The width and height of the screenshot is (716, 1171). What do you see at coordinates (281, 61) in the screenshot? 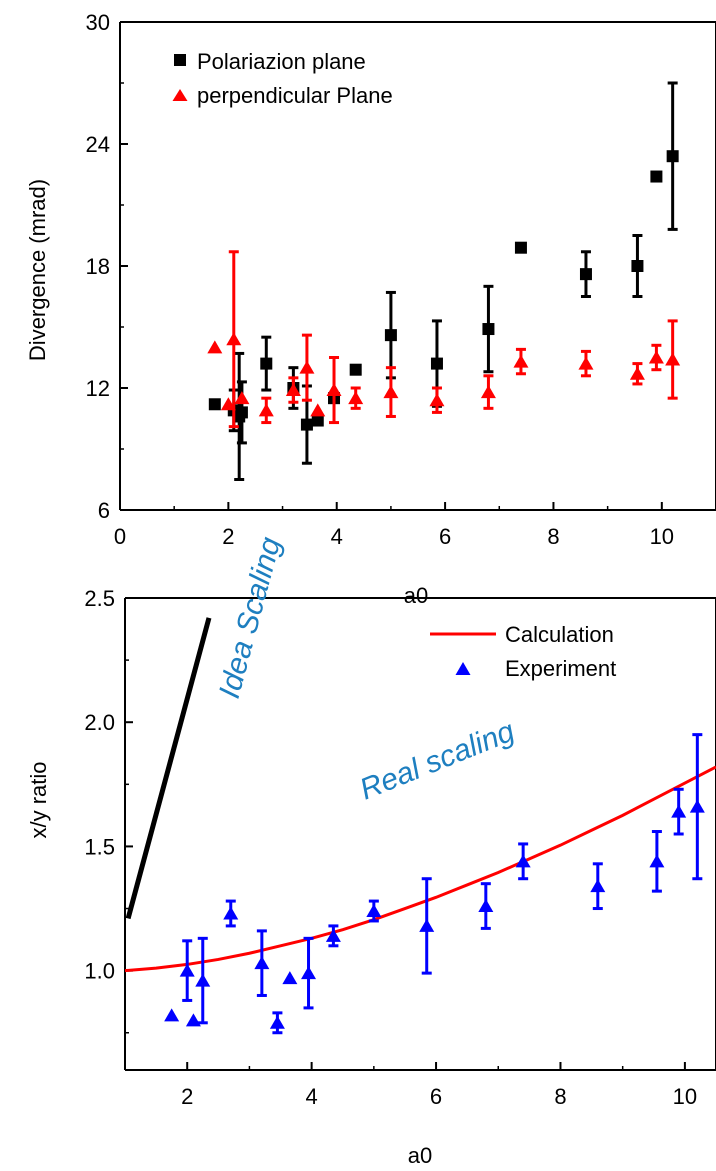
I see `legend-label-polarization: Polariazion plane` at bounding box center [281, 61].